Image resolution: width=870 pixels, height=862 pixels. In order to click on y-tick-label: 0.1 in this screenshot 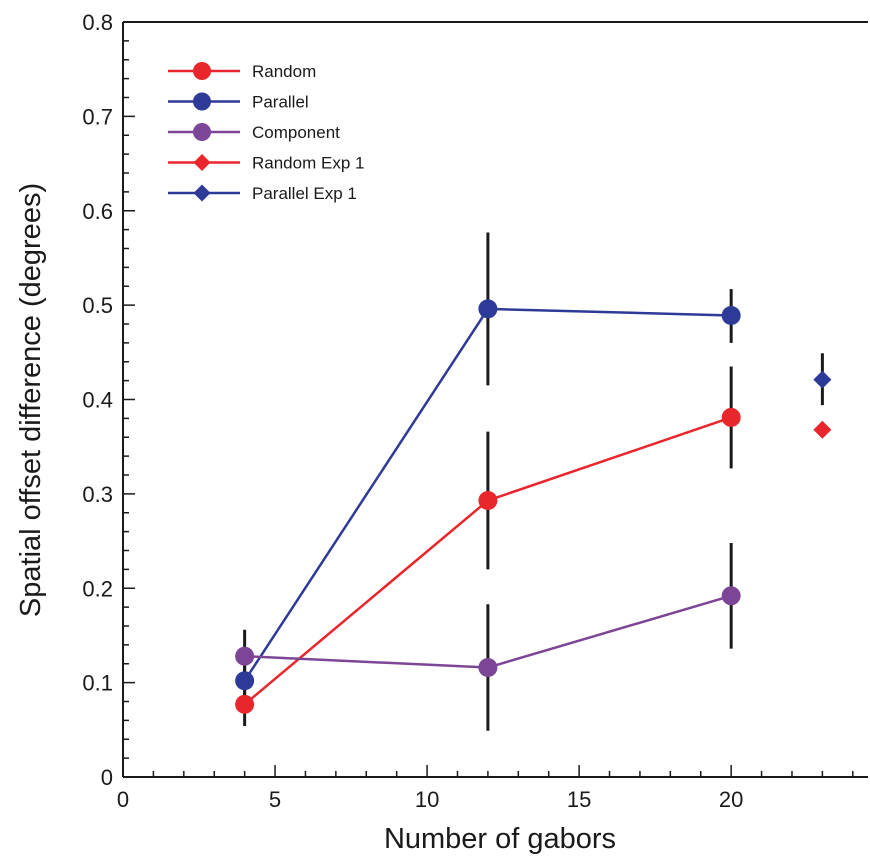, I will do `click(97, 683)`.